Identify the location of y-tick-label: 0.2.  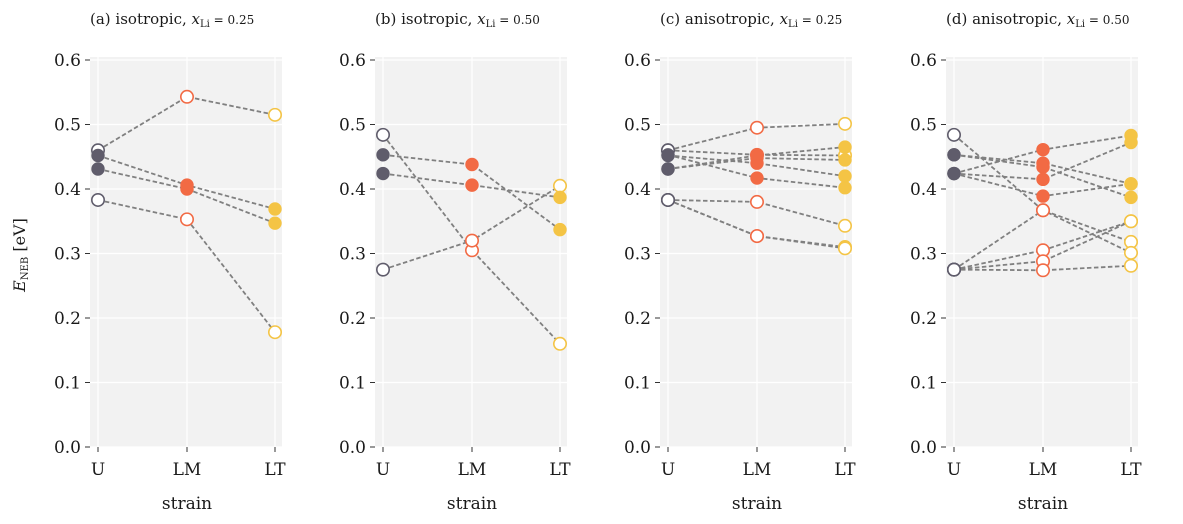
(67, 319).